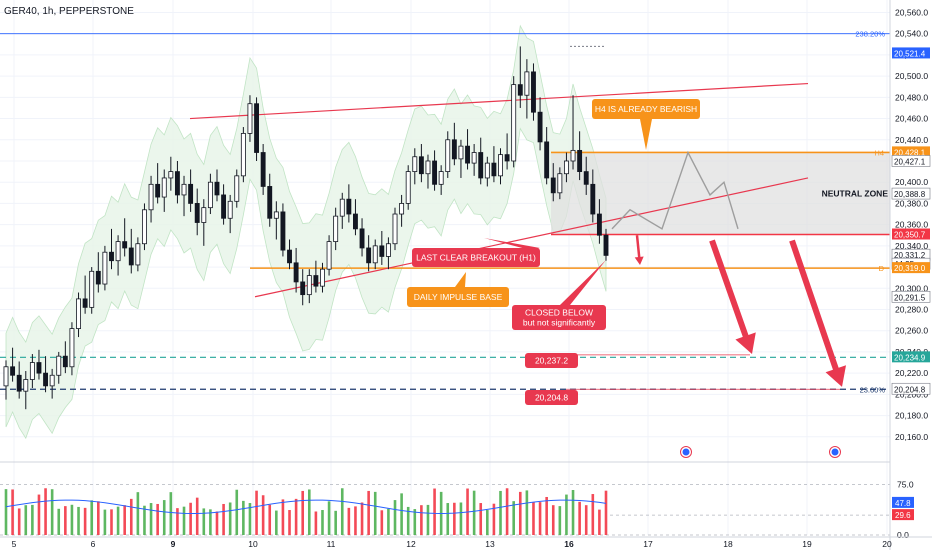 This screenshot has width=932, height=550. What do you see at coordinates (646, 124) in the screenshot?
I see `annotation-h4-bearish: H4 IS ALREADY BEARISH` at bounding box center [646, 124].